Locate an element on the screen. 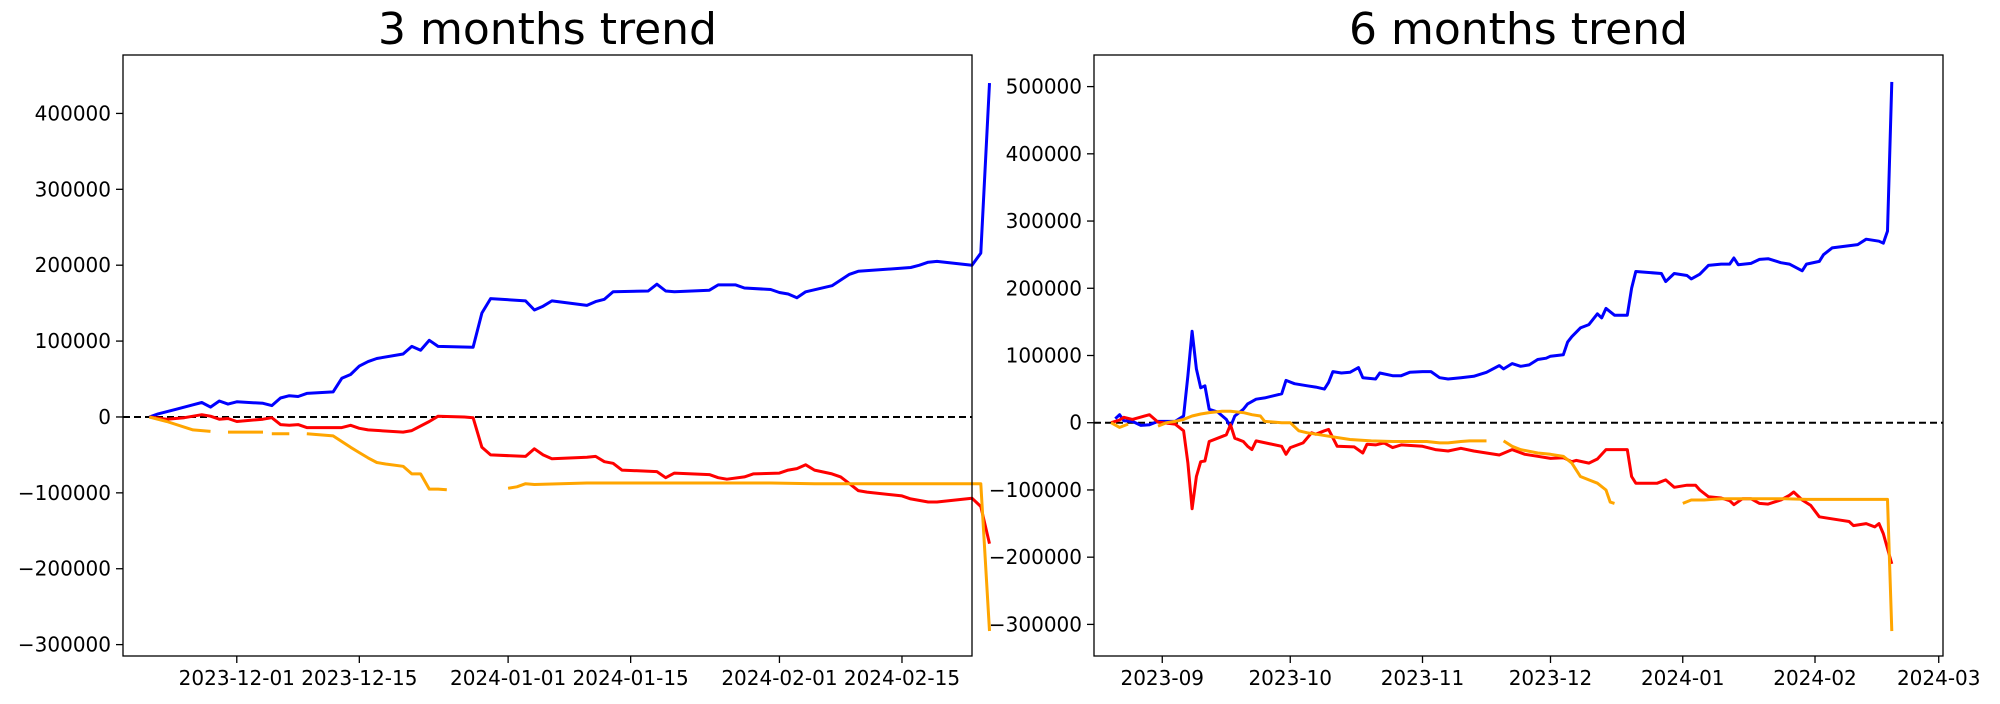 This screenshot has width=2000, height=704. chart-title: 3 months trend is located at coordinates (547, 29).